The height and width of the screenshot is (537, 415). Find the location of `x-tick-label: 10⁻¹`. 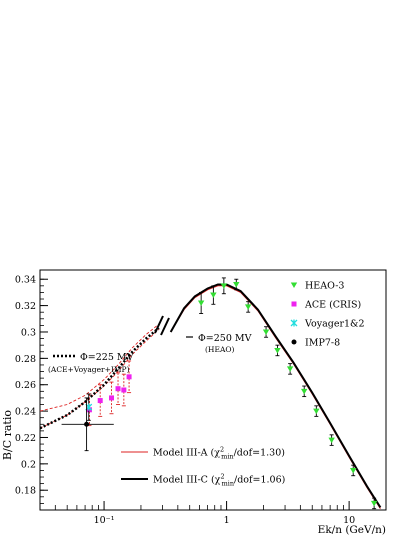

x-tick-label: 10⁻¹ is located at coordinates (104, 520).